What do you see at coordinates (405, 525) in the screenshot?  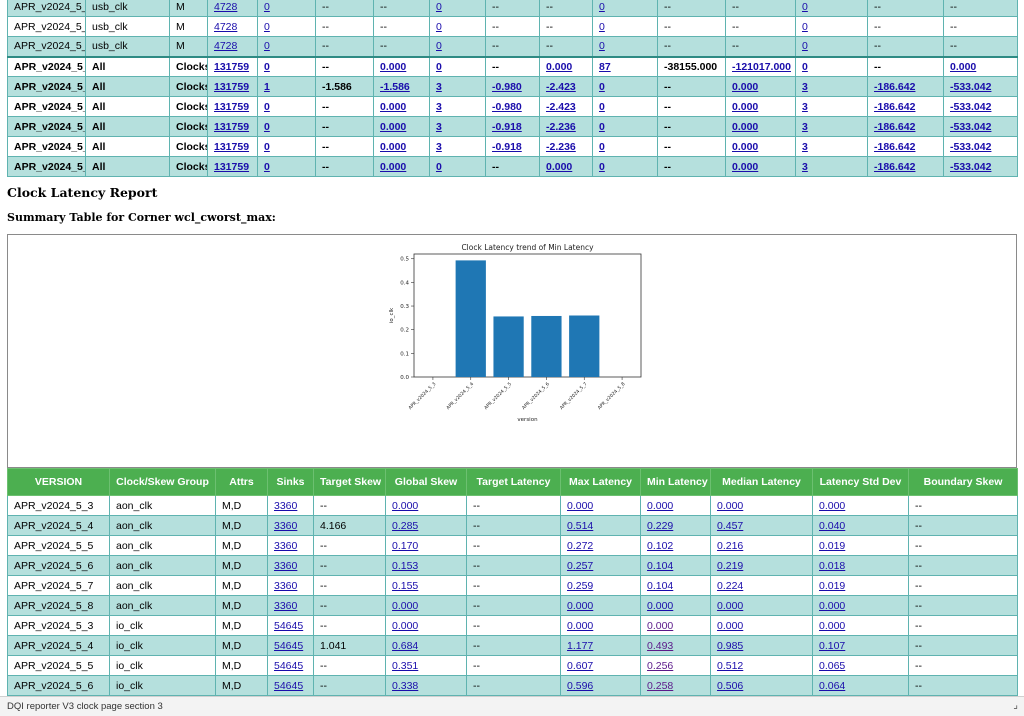 I see `cell-link: 0.285` at bounding box center [405, 525].